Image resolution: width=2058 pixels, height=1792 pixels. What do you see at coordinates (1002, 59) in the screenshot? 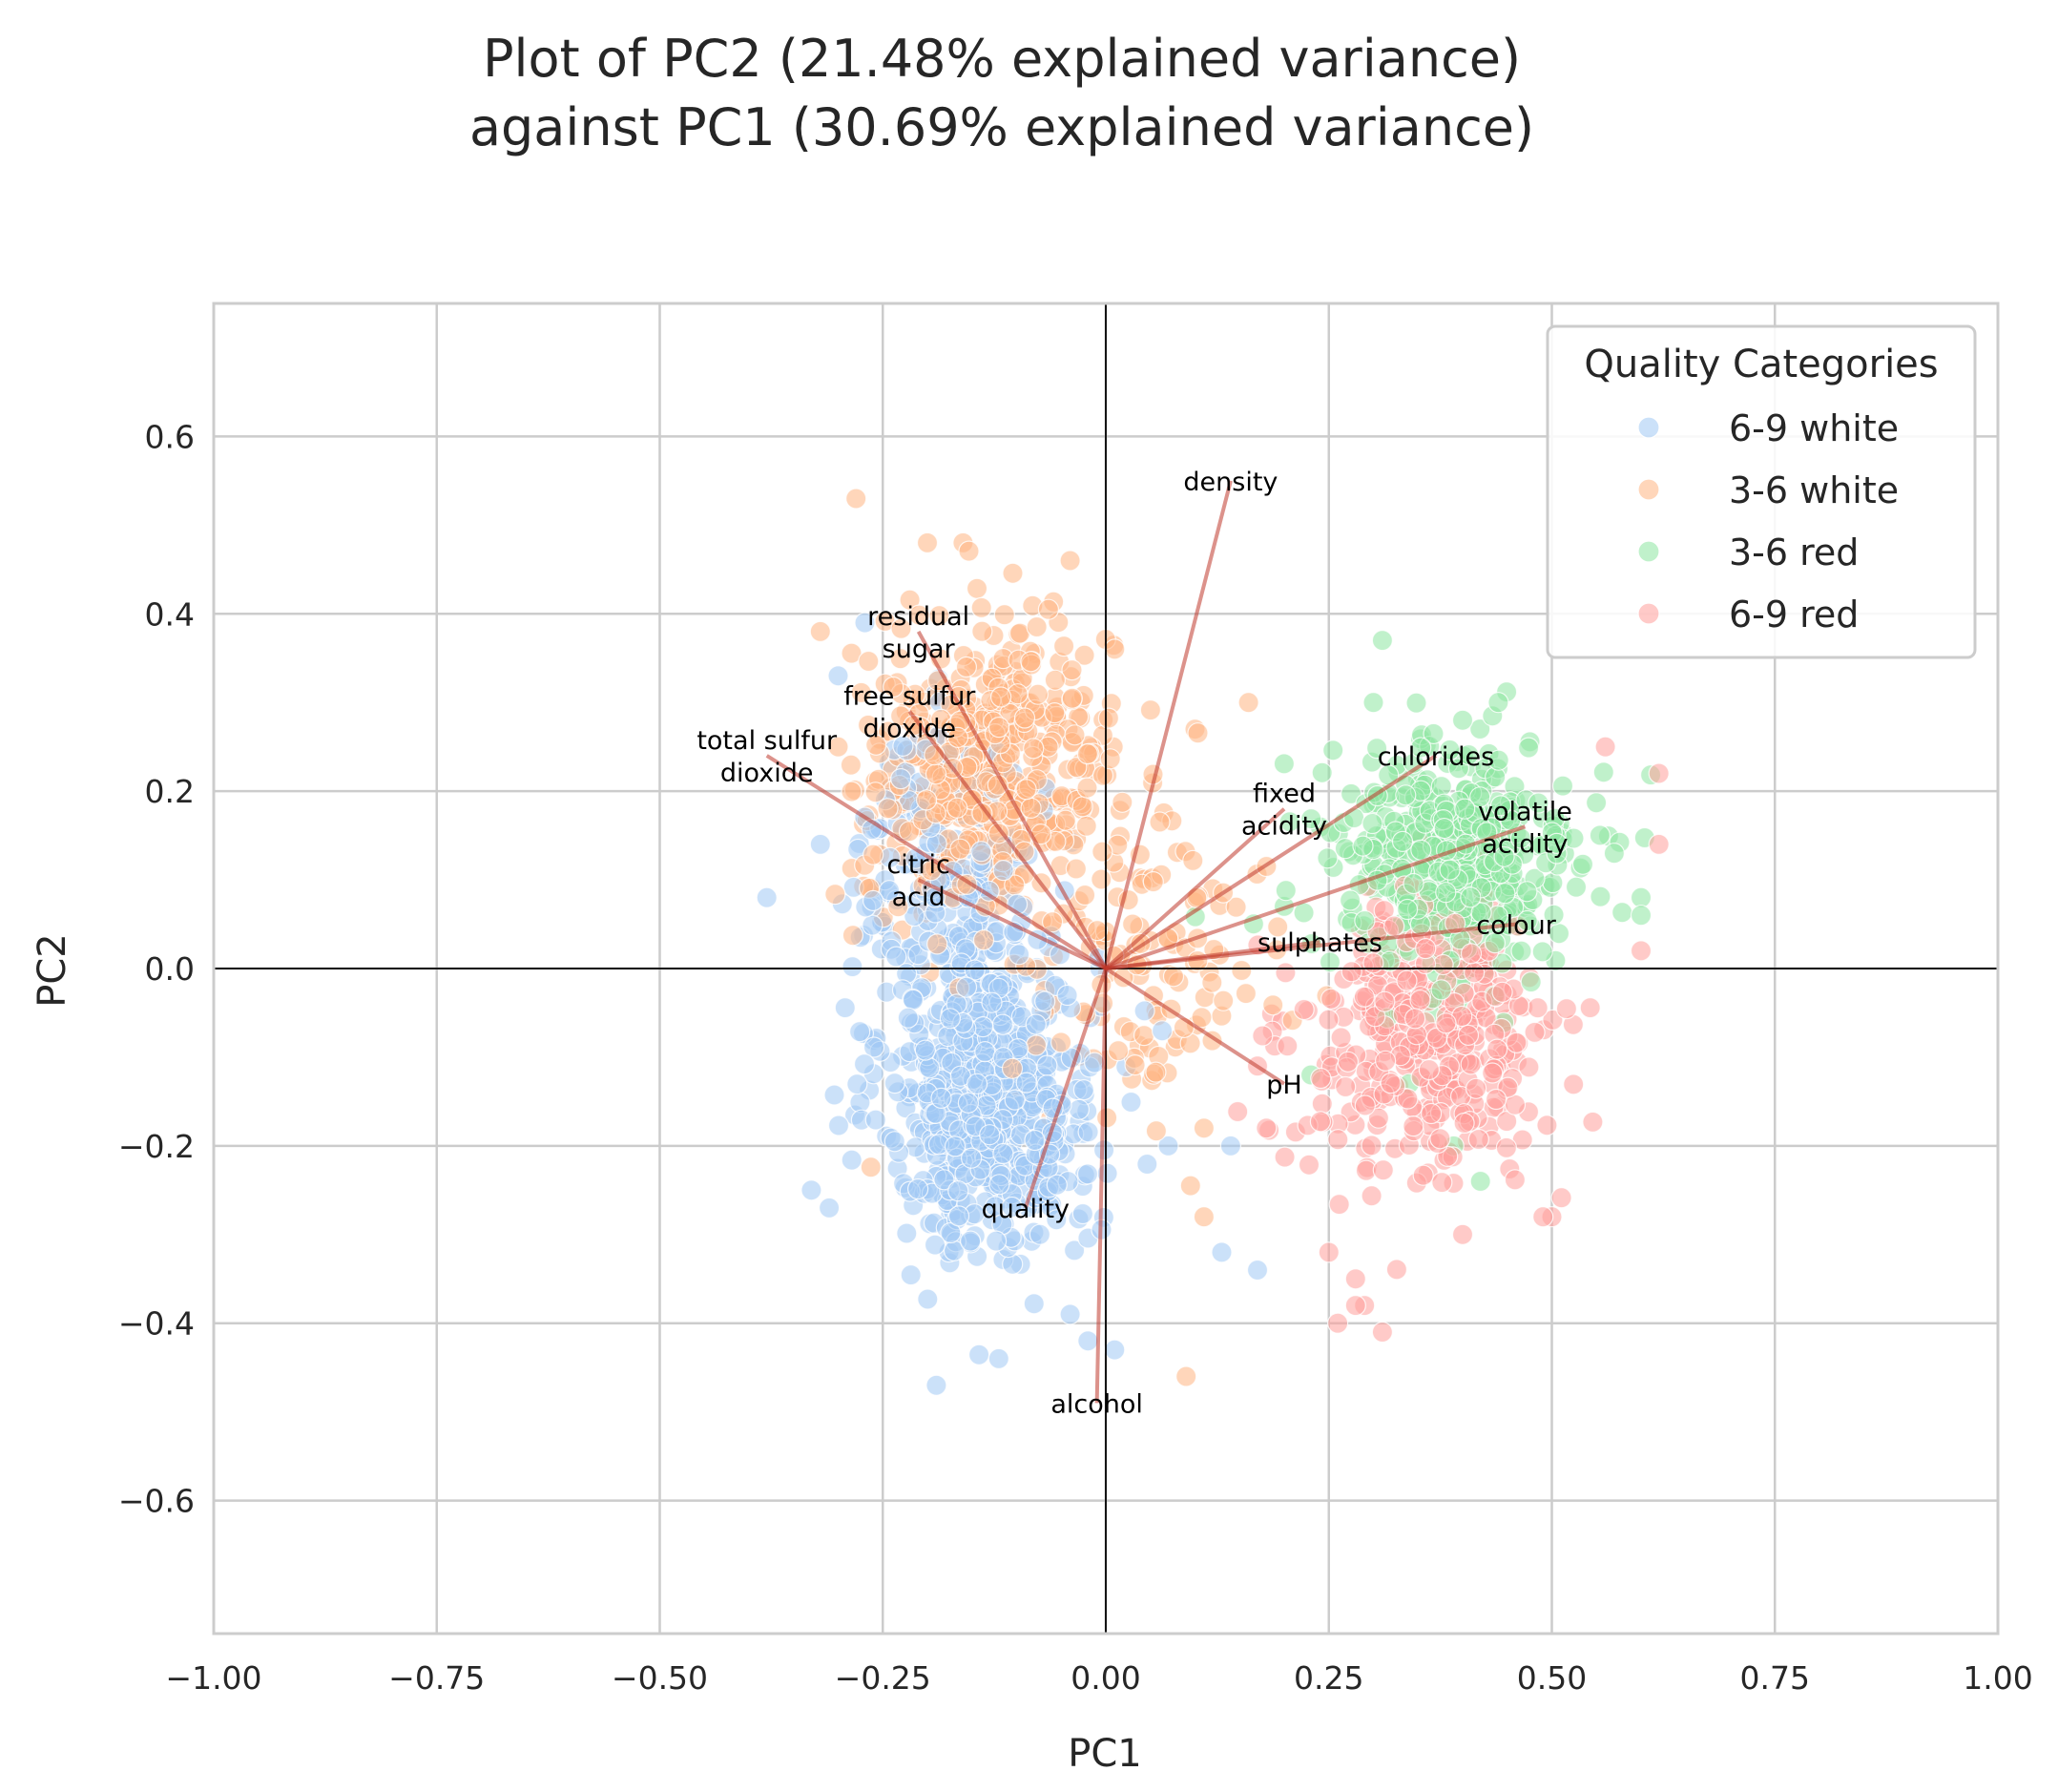
I see `chart-title-line-1: Plot of PC2 (21.48% explained variance)` at bounding box center [1002, 59].